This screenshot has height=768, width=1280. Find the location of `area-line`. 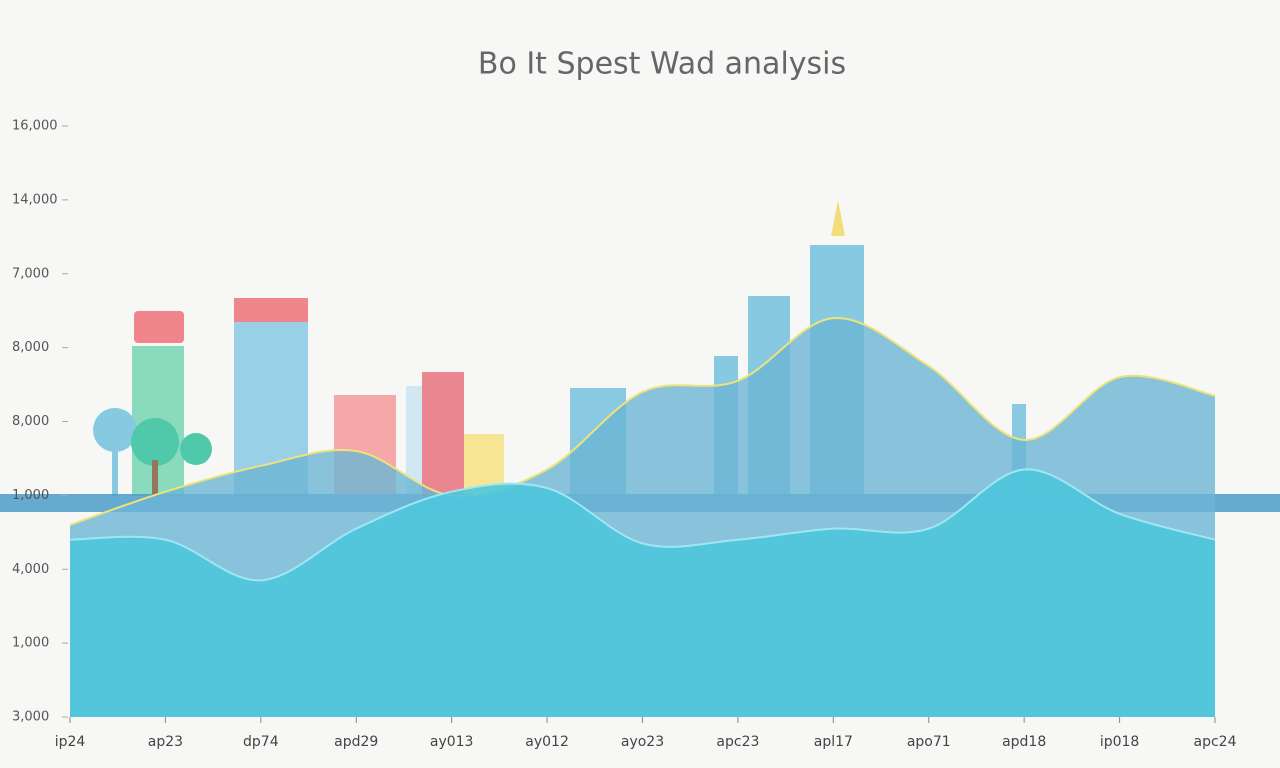

area-line is located at coordinates (642, 525).